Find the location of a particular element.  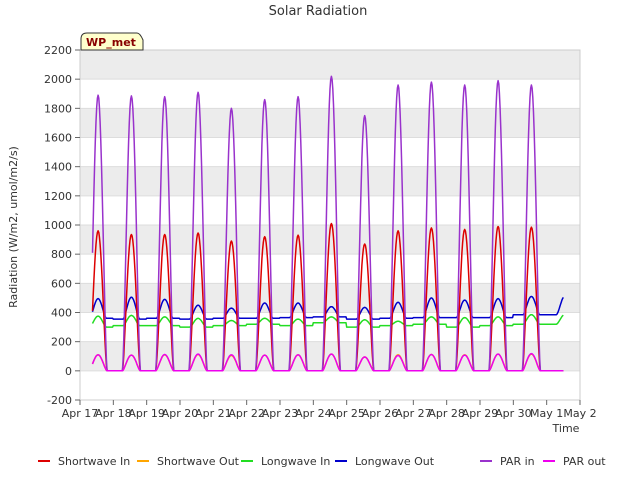

x-tick-label: Apr 19 is located at coordinates (146, 413).